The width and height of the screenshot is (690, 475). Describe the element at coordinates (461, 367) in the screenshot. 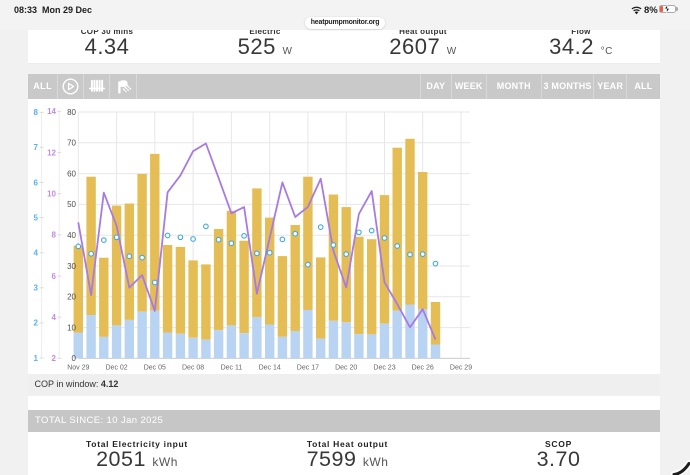

I see `svg-text: Dec 29` at that location.